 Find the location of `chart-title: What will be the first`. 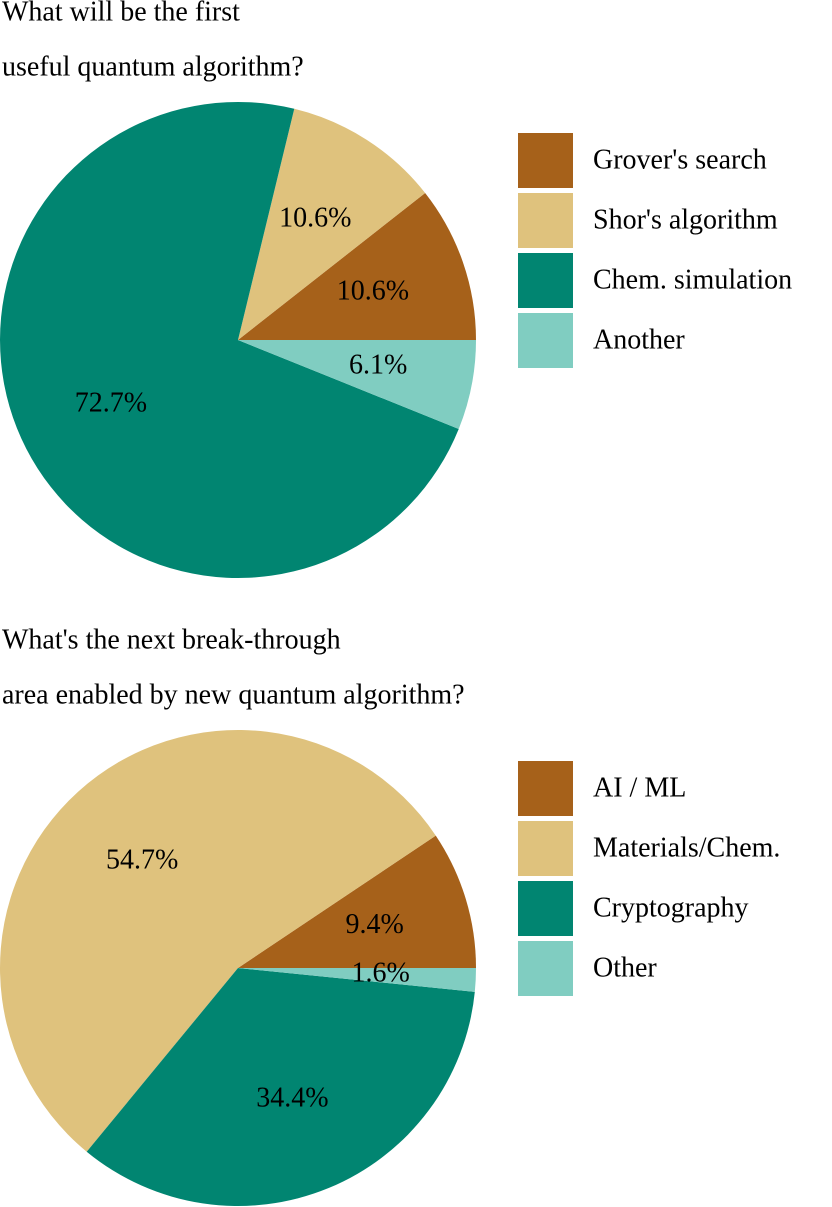

chart-title: What will be the first is located at coordinates (121, 13).